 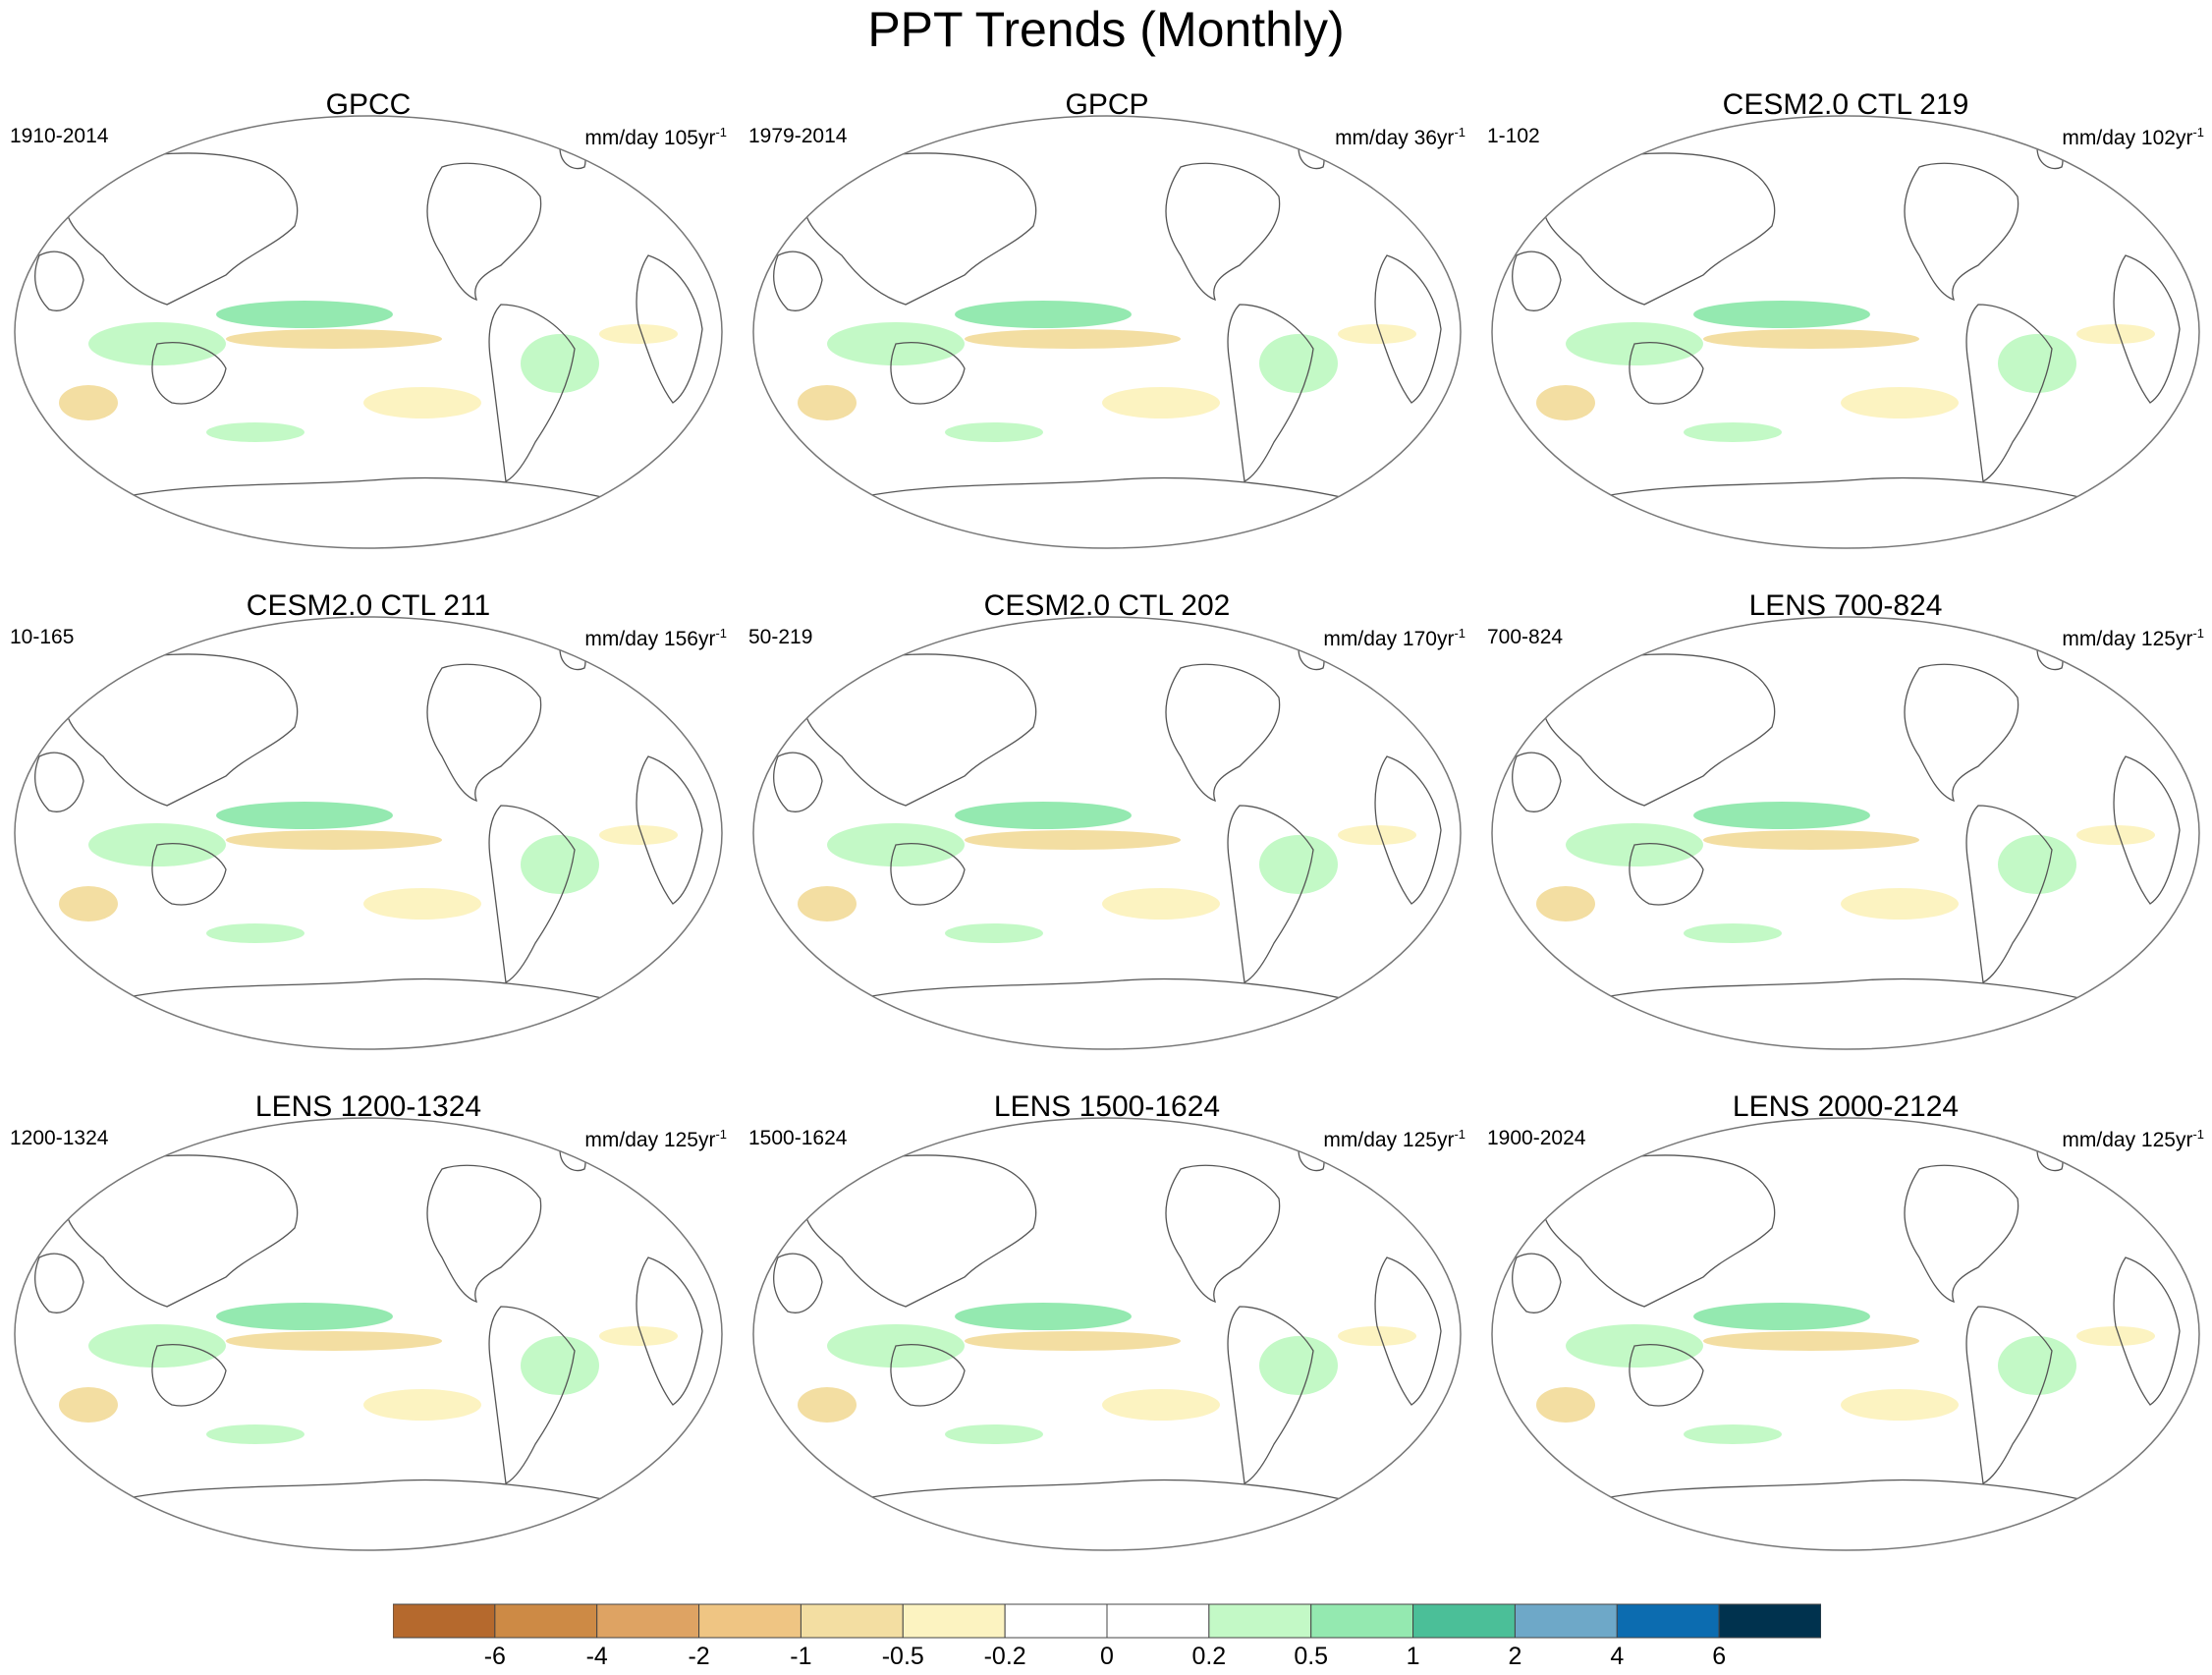 I want to click on panel-title: LENS 1500-1624, so click(x=1107, y=1106).